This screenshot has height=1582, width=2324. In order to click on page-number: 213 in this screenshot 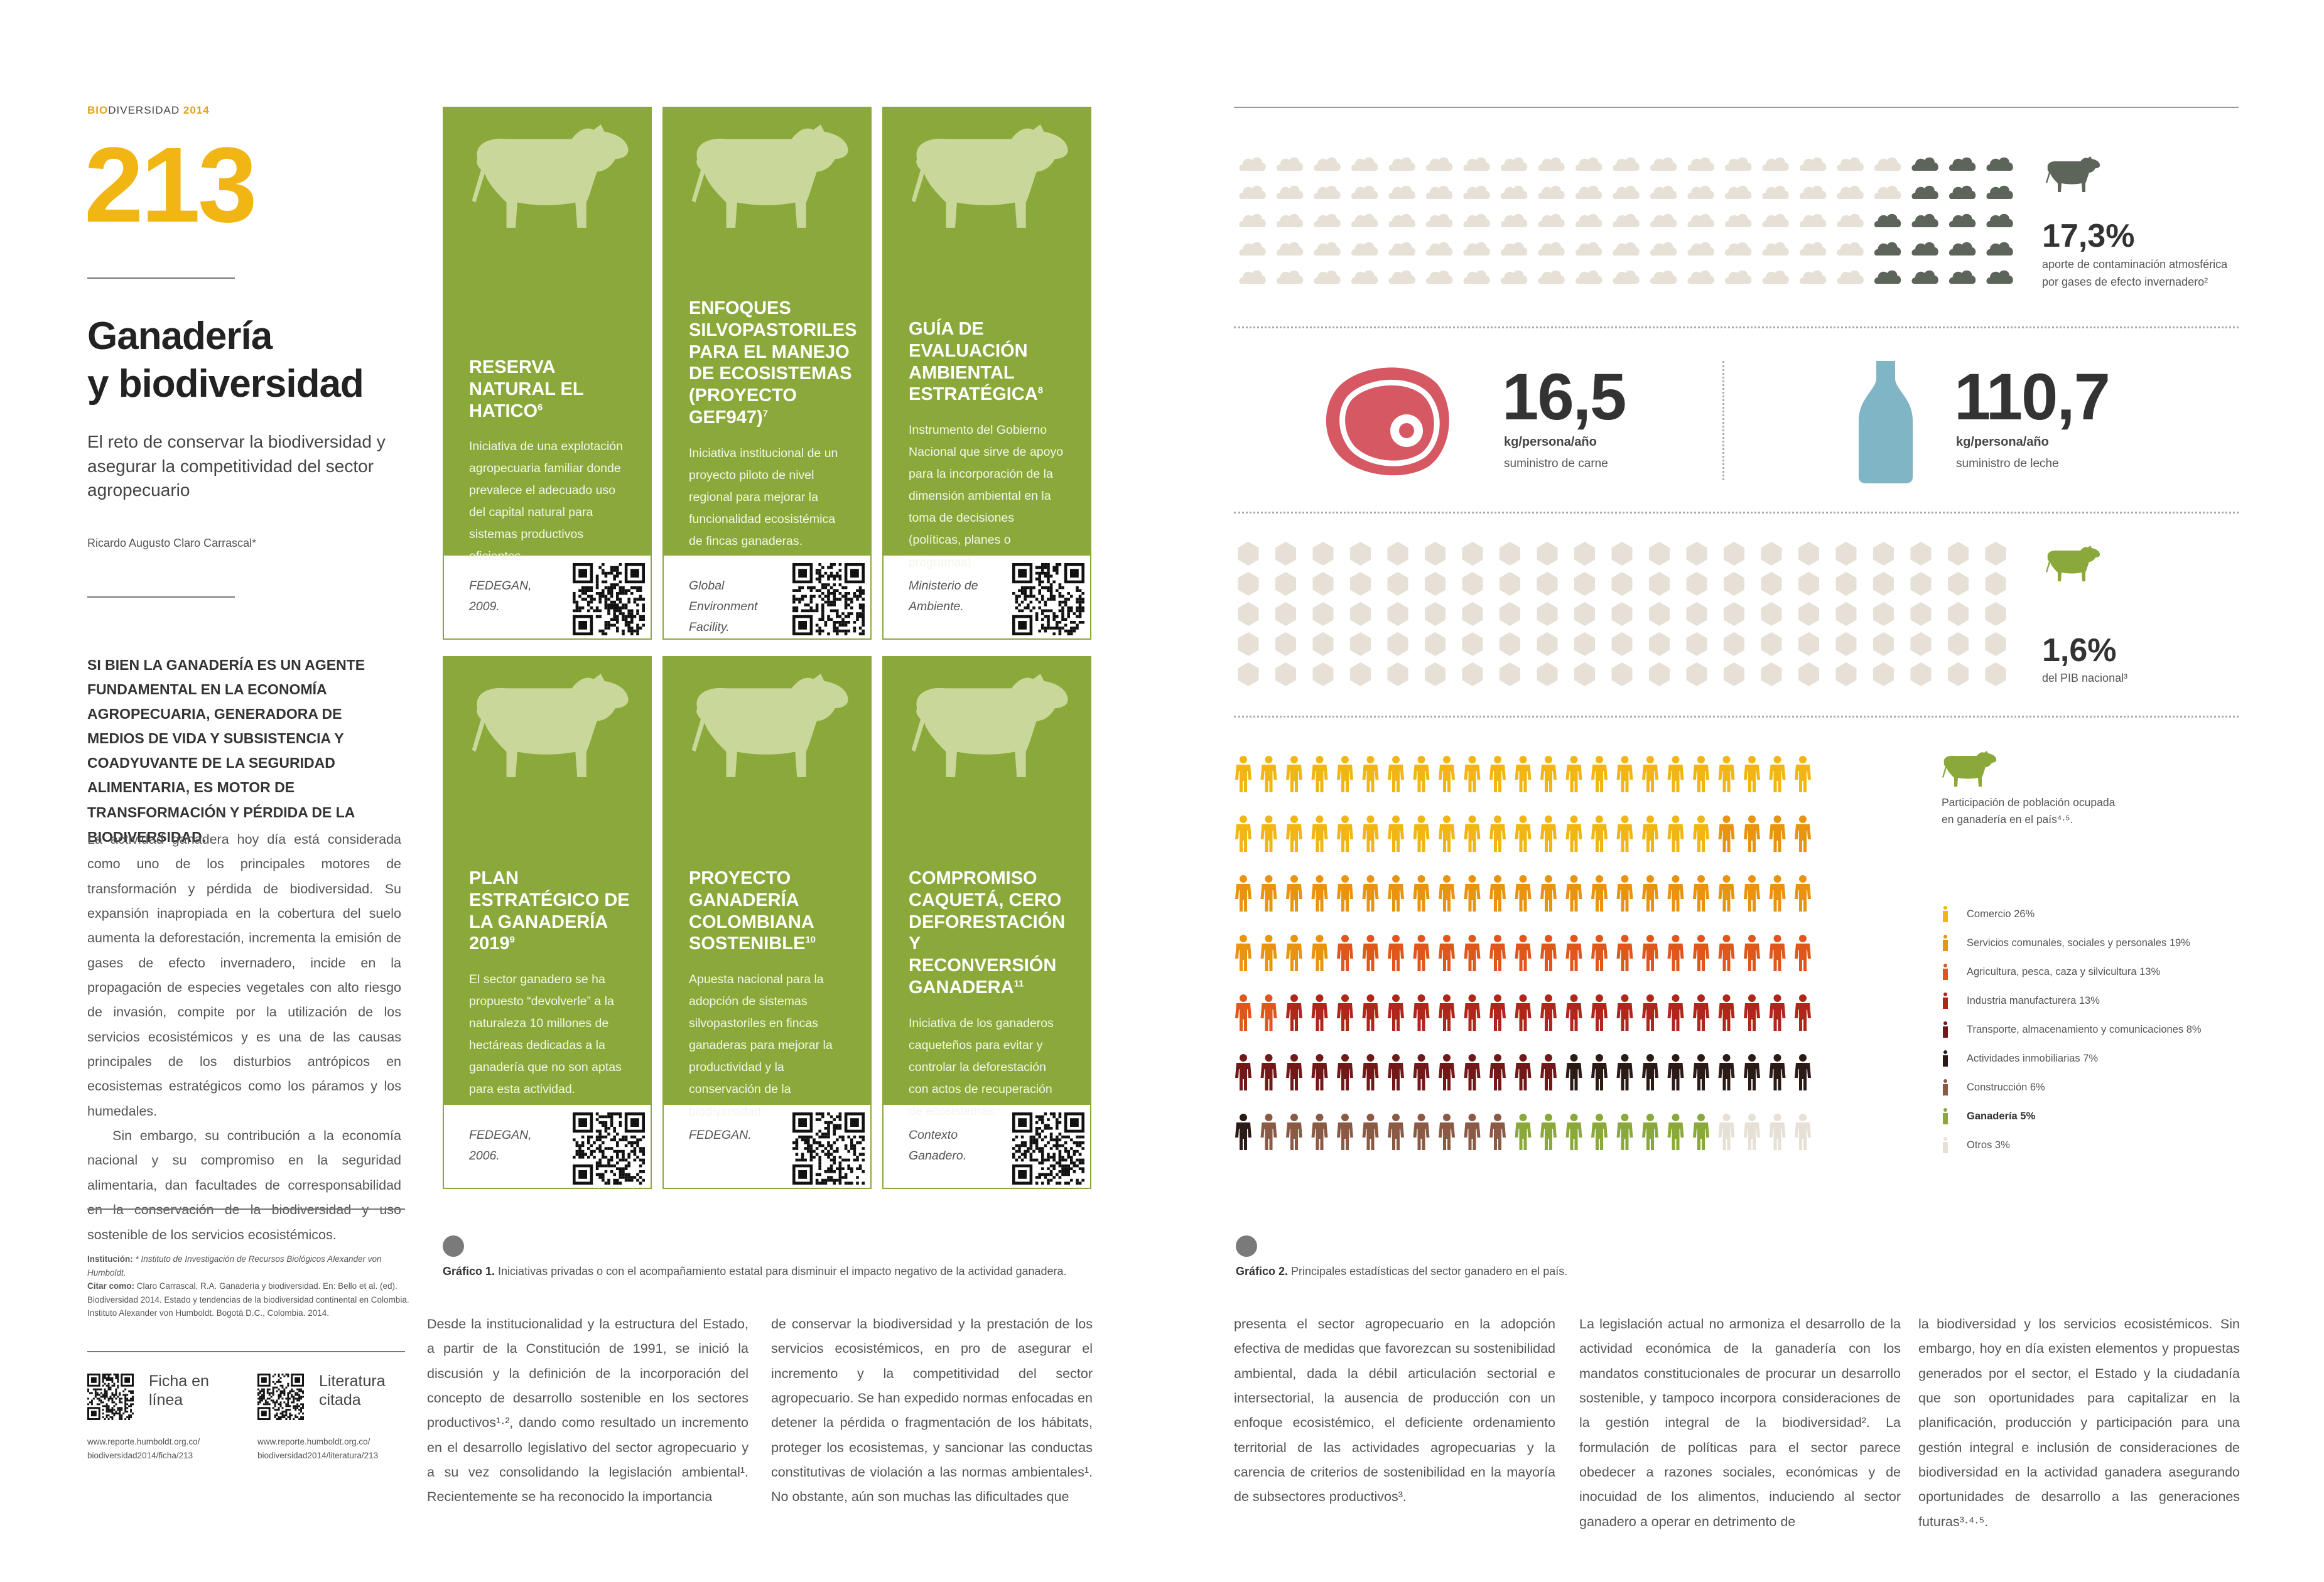, I will do `click(170, 185)`.